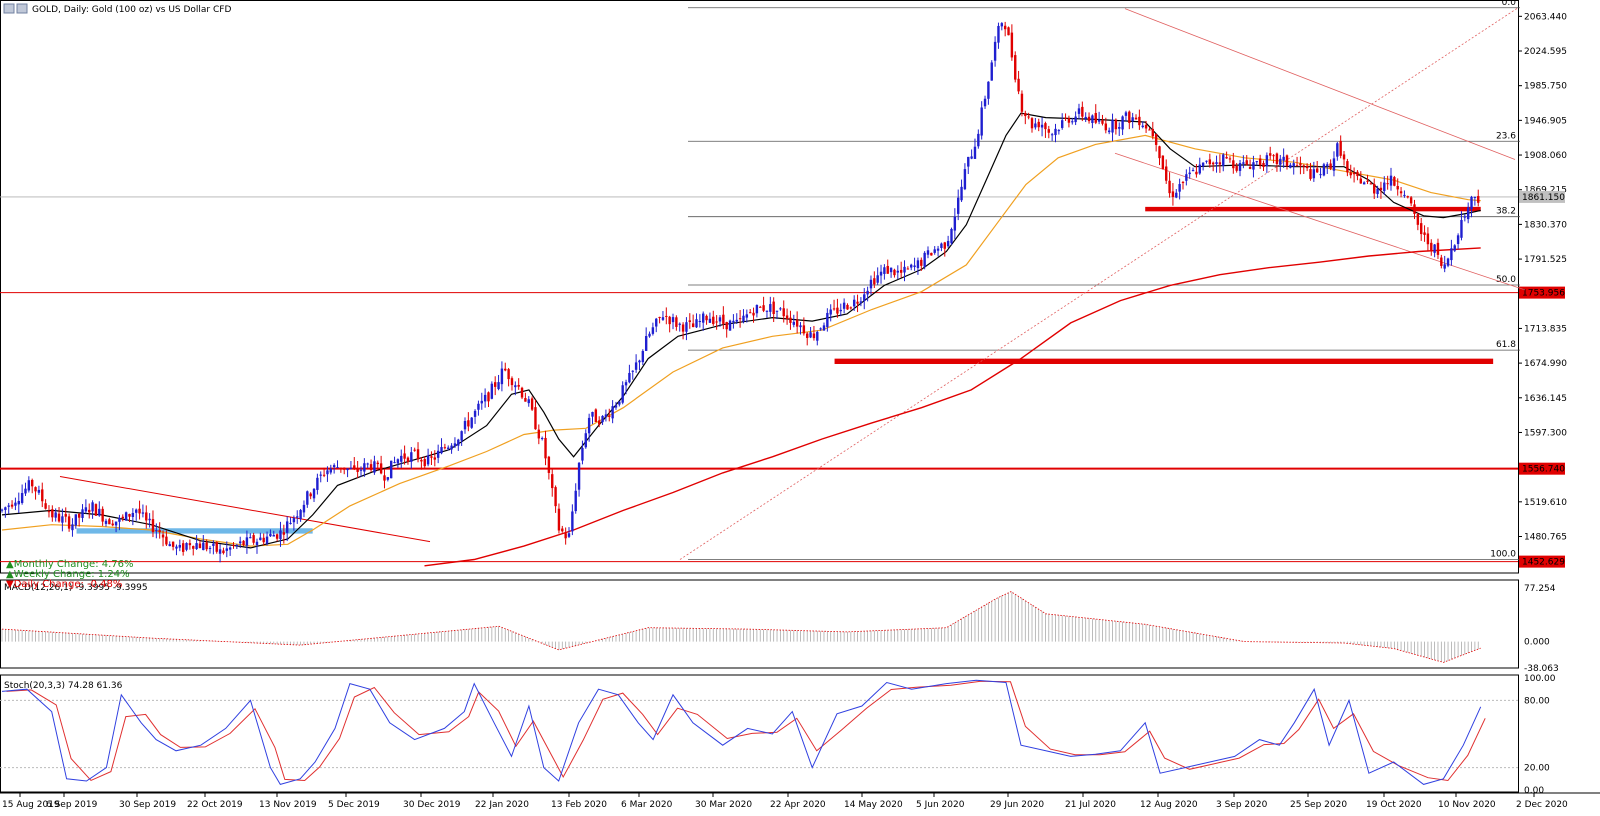 The width and height of the screenshot is (1600, 816). Describe the element at coordinates (1506, 280) in the screenshot. I see `fib-level-label: 50.0` at that location.